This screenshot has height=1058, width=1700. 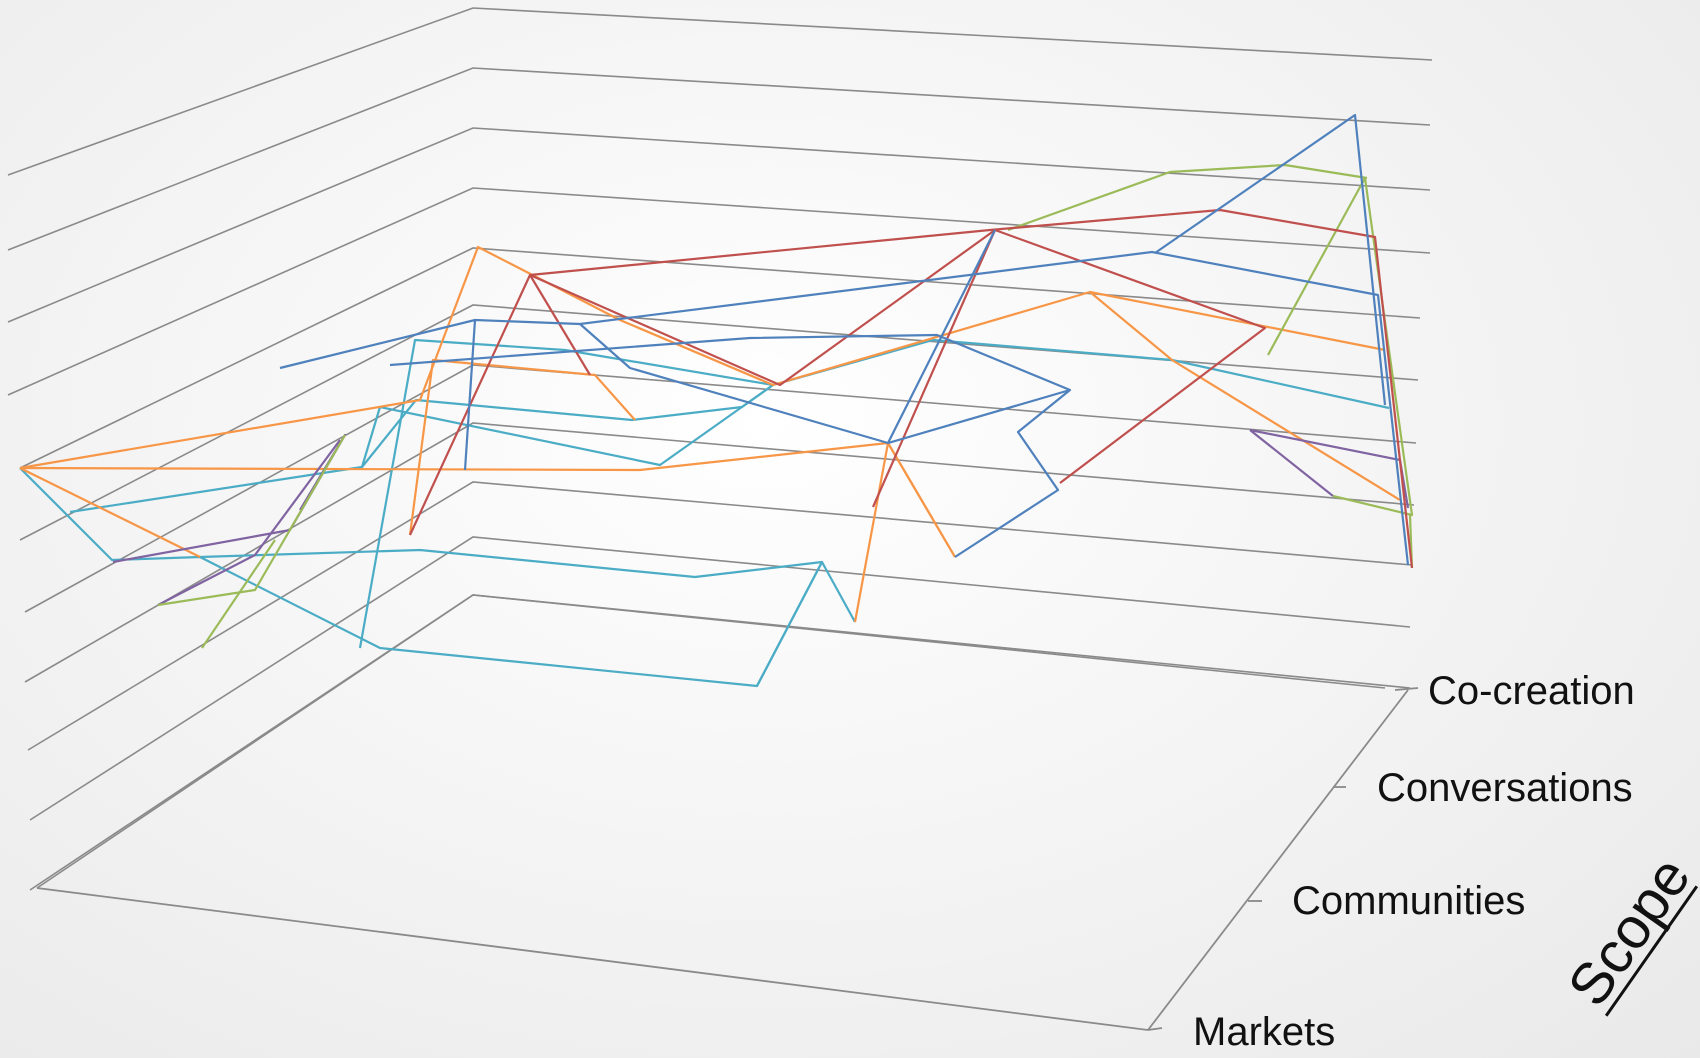 What do you see at coordinates (1505, 788) in the screenshot?
I see `tick-label-conversations: Conversations` at bounding box center [1505, 788].